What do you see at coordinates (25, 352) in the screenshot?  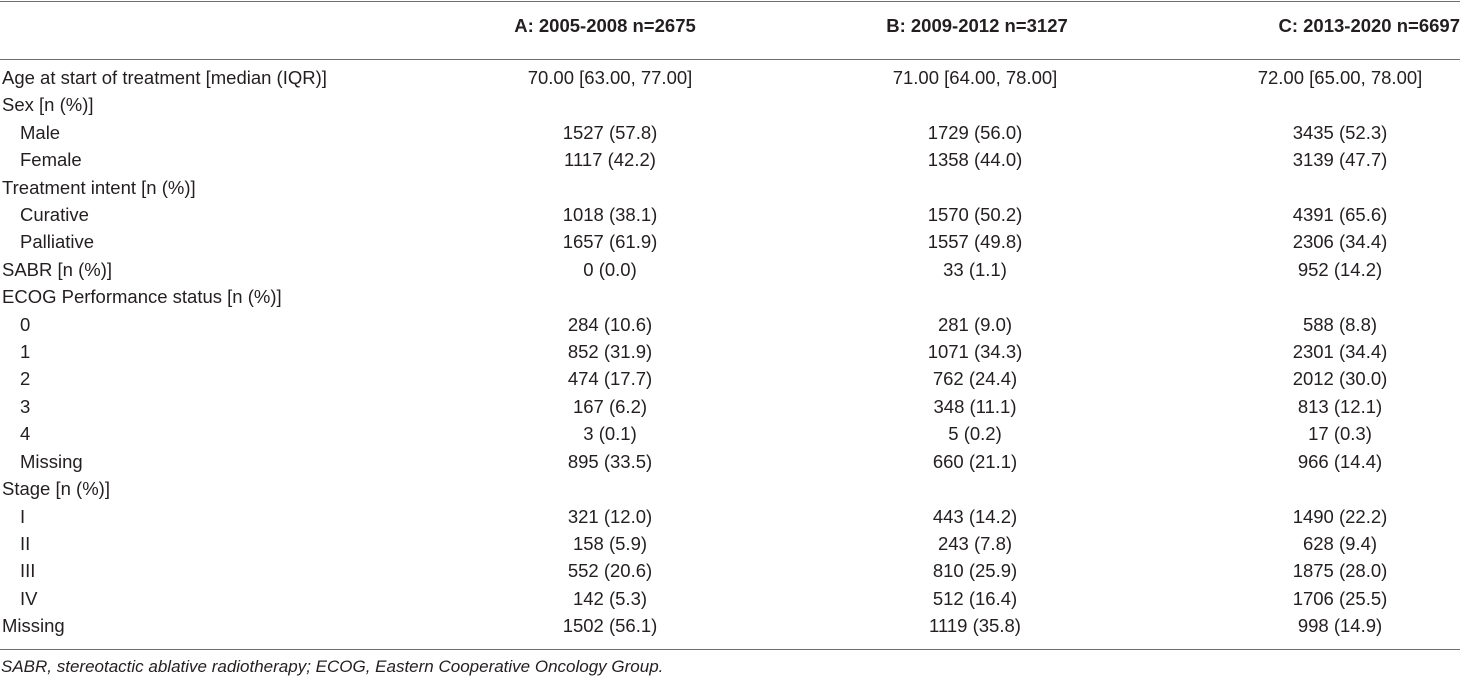 I see `row-label: 1` at bounding box center [25, 352].